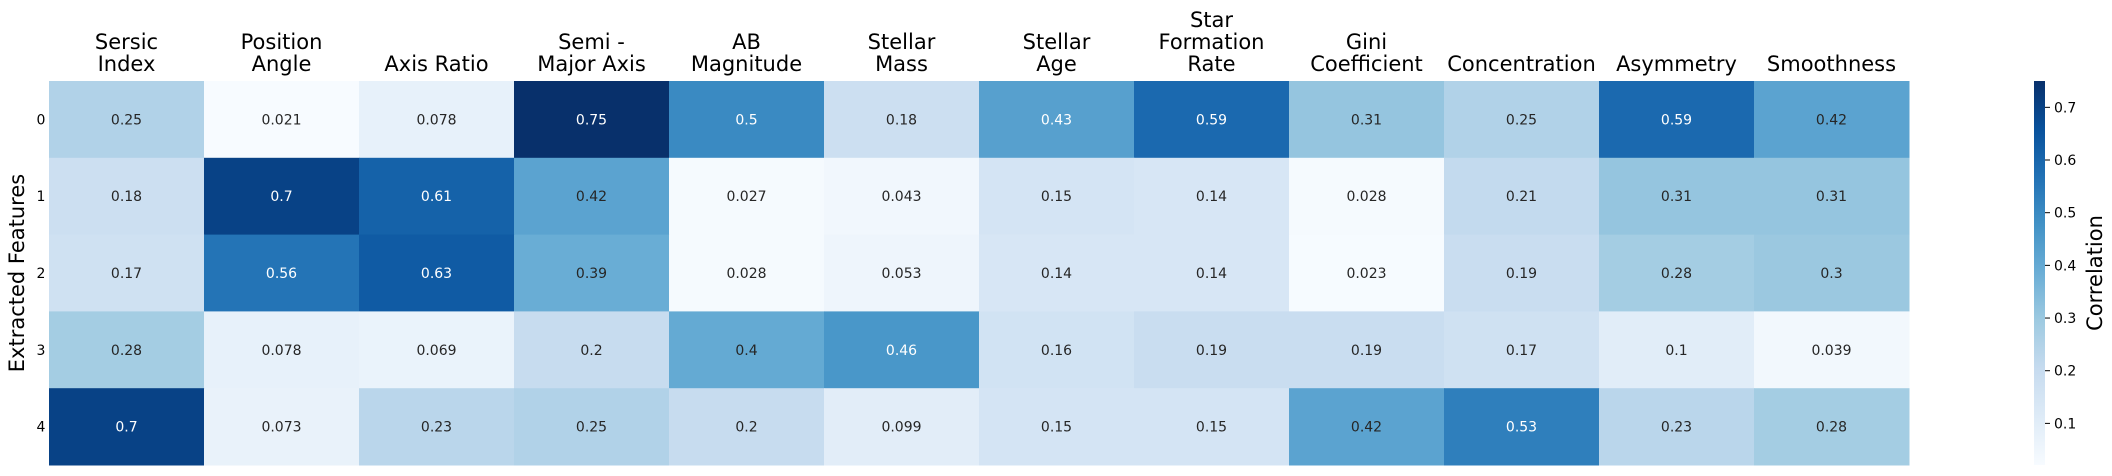 The image size is (2112, 476). Describe the element at coordinates (1366, 42) in the screenshot. I see `column-label: Gini` at that location.